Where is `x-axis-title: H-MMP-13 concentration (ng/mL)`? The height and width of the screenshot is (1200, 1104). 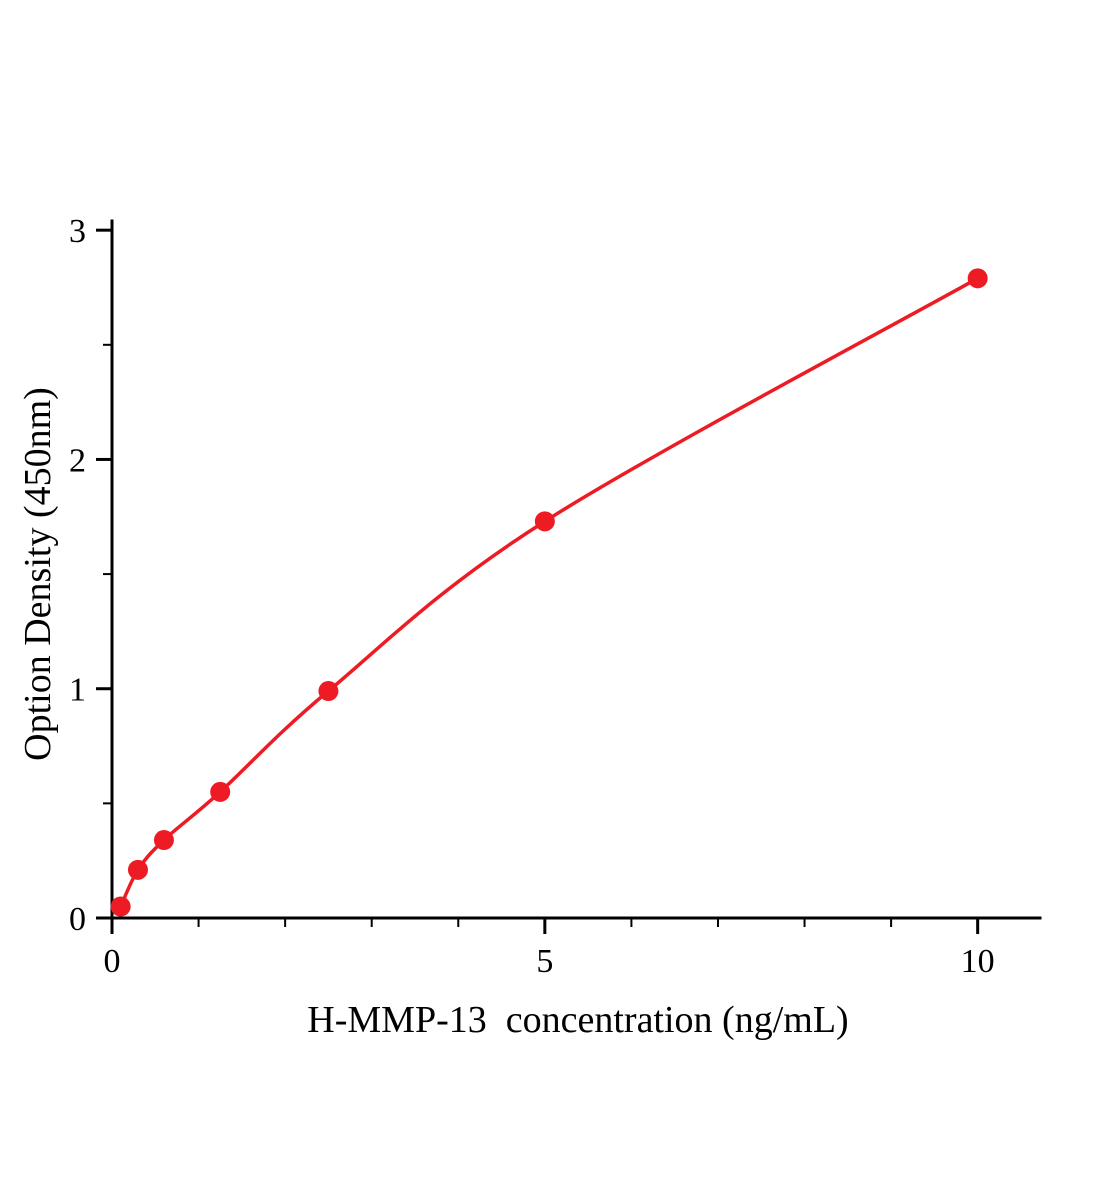 x-axis-title: H-MMP-13 concentration (ng/mL) is located at coordinates (577, 1020).